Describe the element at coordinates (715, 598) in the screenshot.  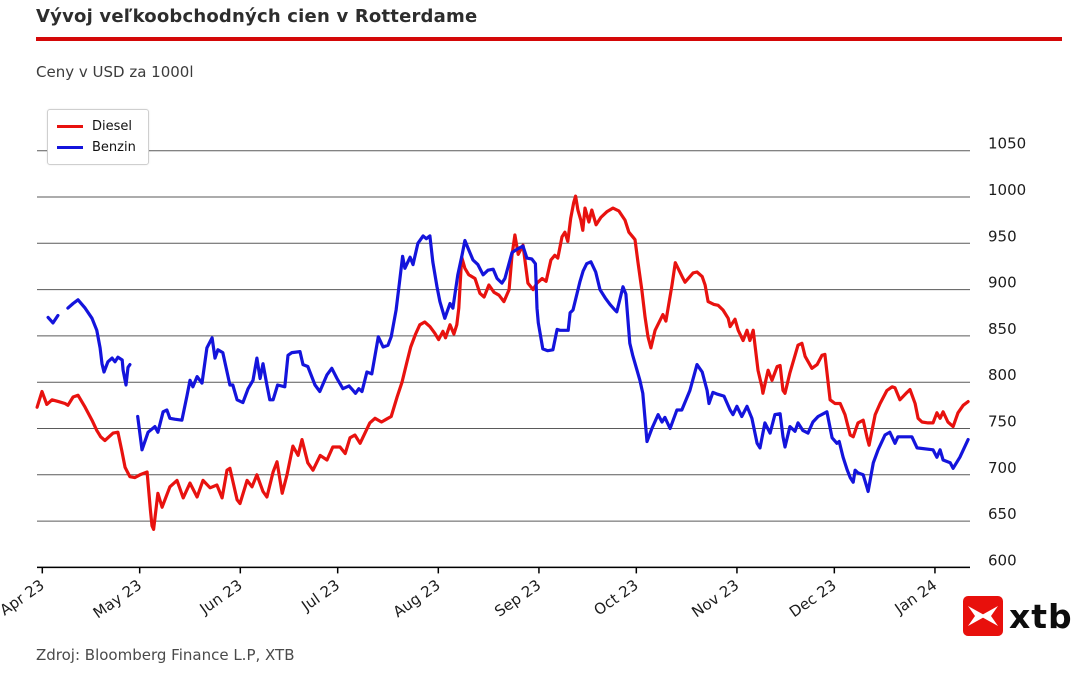
I see `x-tick-label-Nov 23: Nov 23` at that location.